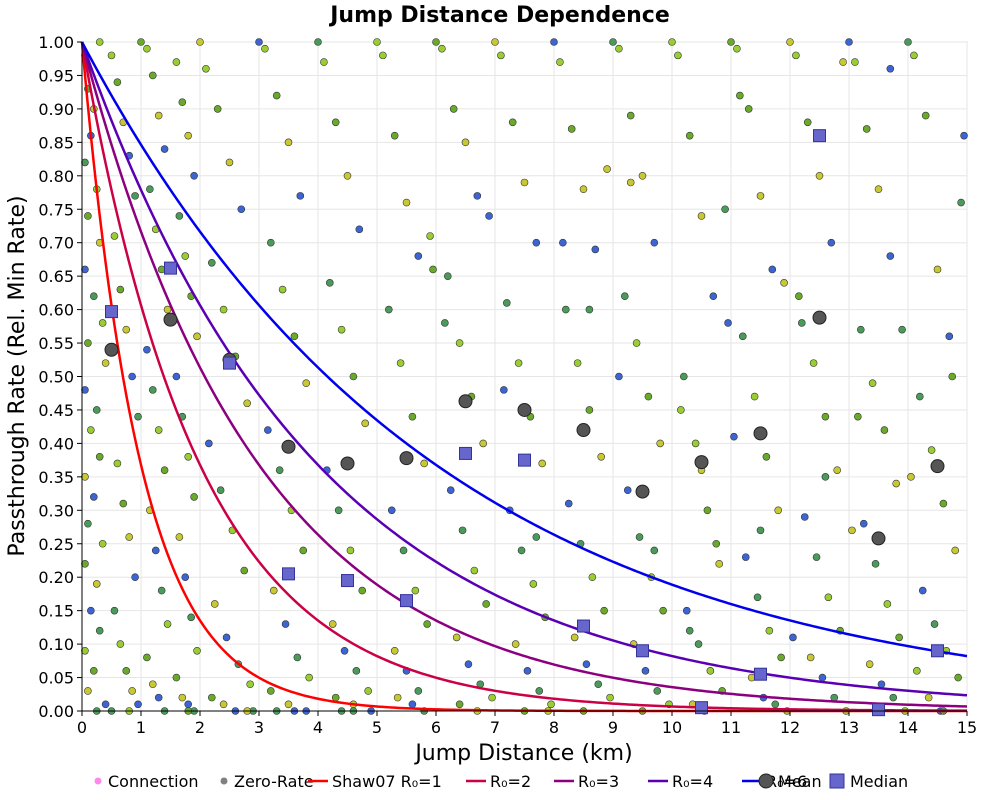 Image resolution: width=1000 pixels, height=800 pixels. What do you see at coordinates (98, 781) in the screenshot?
I see `legend-connection-swatch` at bounding box center [98, 781].